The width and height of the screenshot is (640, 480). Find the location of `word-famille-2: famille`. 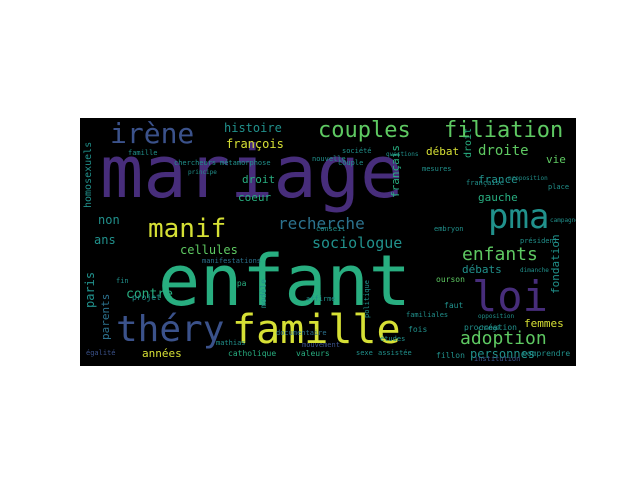

word-famille-2: famille is located at coordinates (143, 153).